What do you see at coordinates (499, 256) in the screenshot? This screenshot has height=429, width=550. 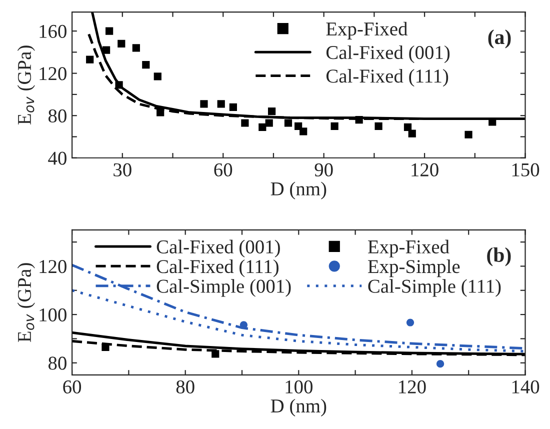 I see `annotation: (b)` at bounding box center [499, 256].